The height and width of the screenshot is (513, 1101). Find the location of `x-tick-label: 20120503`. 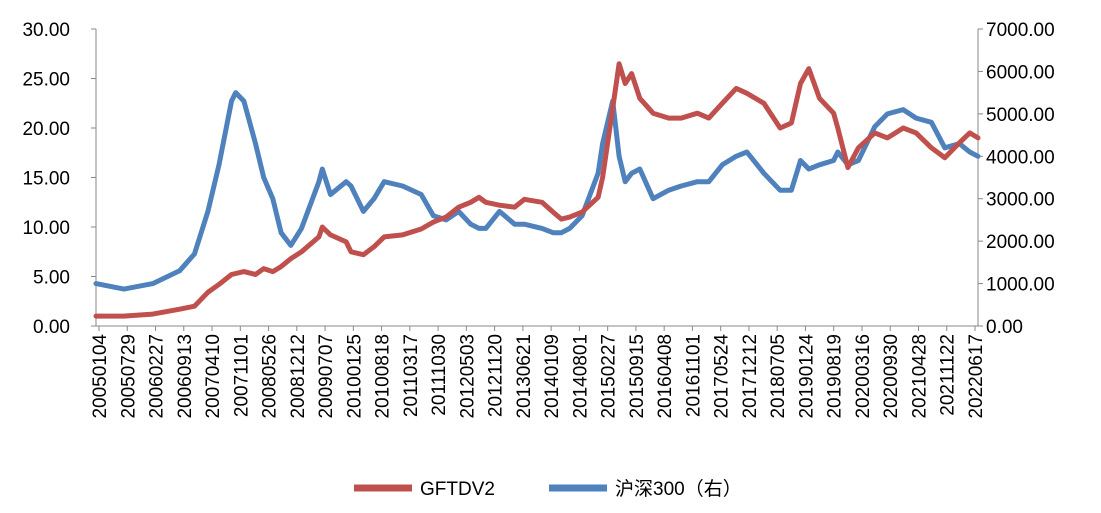

x-tick-label: 20120503 is located at coordinates (467, 376).